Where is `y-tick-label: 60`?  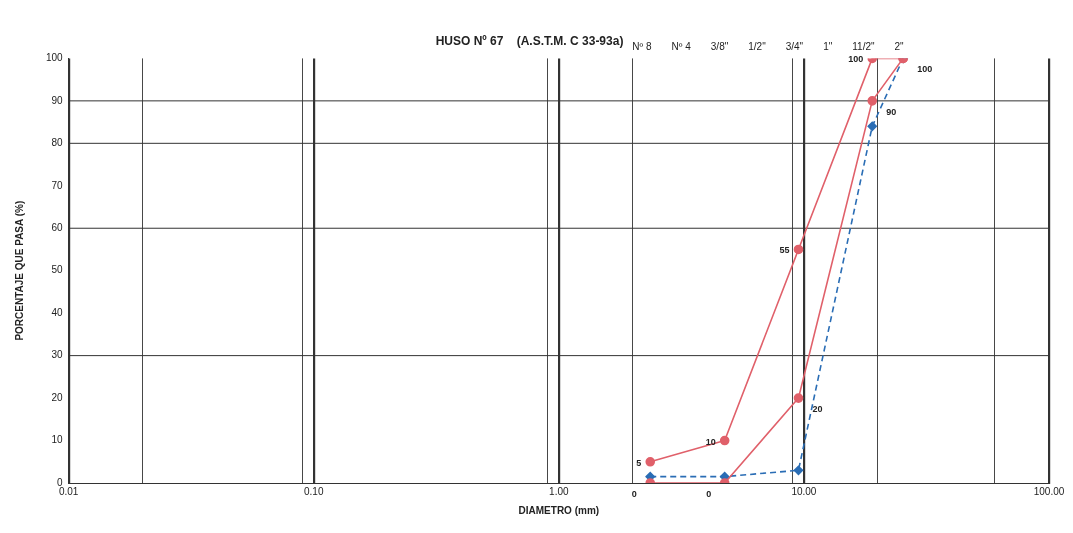 y-tick-label: 60 is located at coordinates (57, 227).